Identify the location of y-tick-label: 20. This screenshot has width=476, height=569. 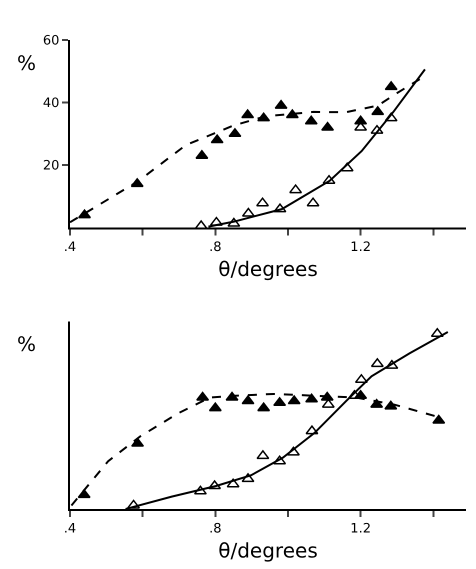
(51, 166).